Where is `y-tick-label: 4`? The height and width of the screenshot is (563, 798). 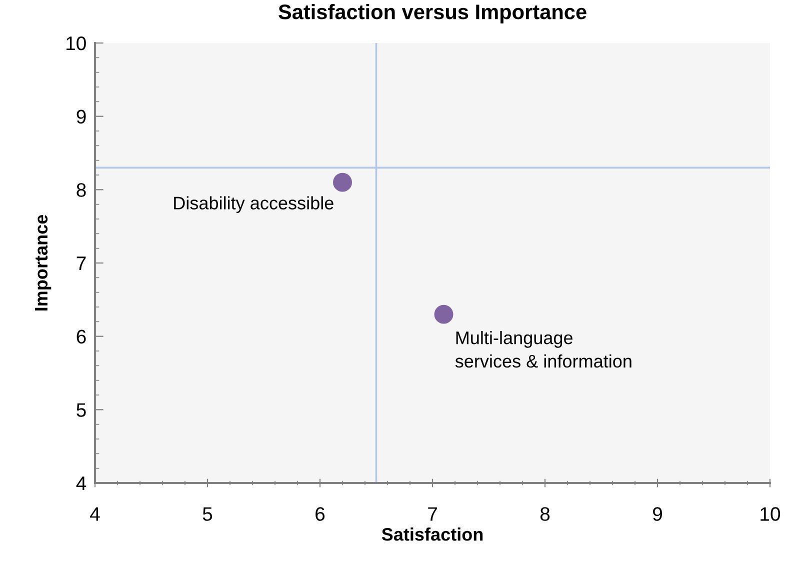
y-tick-label: 4 is located at coordinates (81, 483).